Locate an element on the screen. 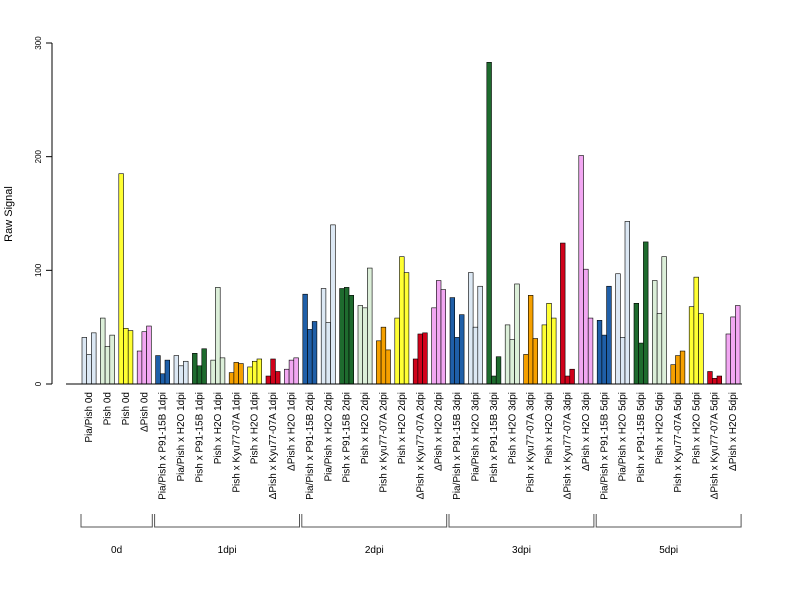 The width and height of the screenshot is (800, 600). x-tick-label: Pish x P91-15B 1dpi is located at coordinates (199, 437).